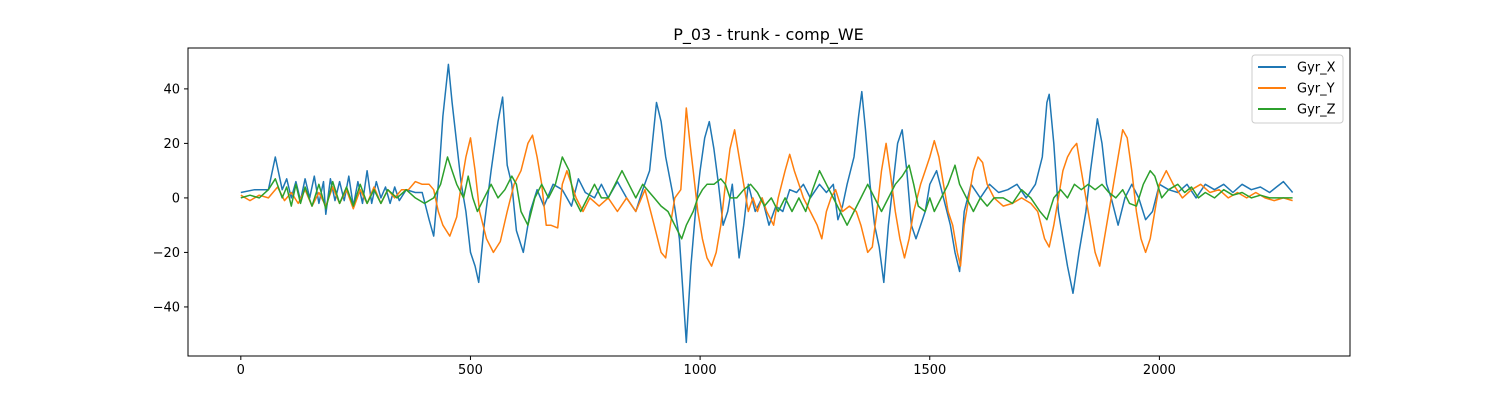 This screenshot has height=400, width=1500. I want to click on series-line-gyr-z, so click(766, 198).